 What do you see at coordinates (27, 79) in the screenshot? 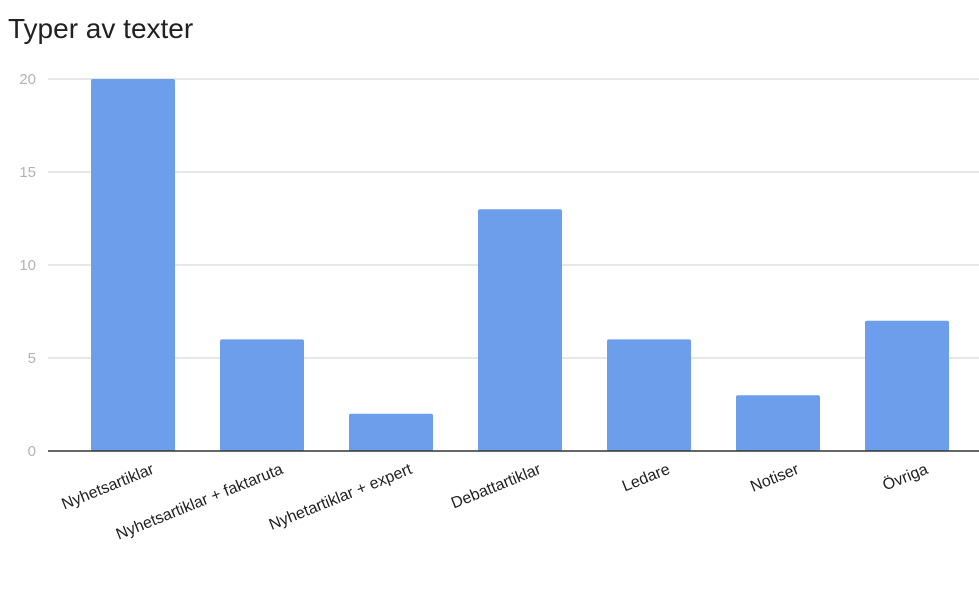
I see `y-tick-label: 20` at bounding box center [27, 79].